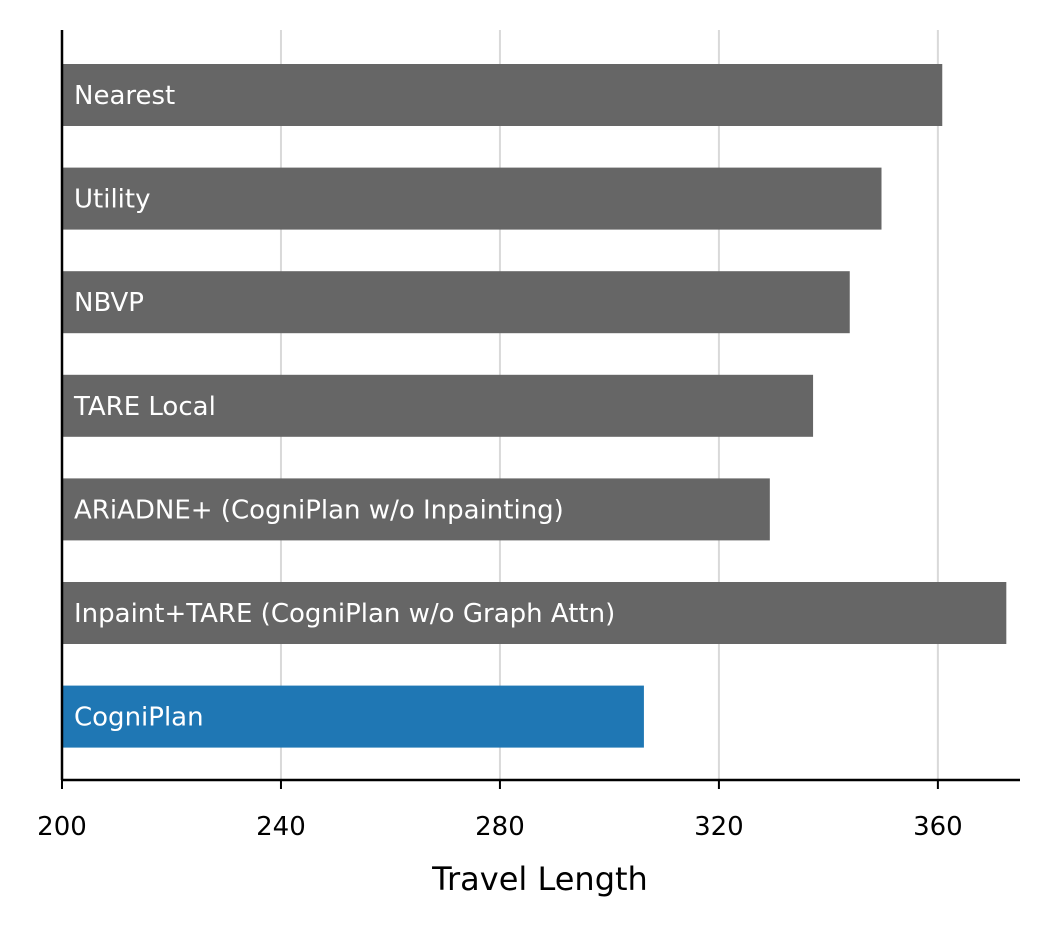  I want to click on x-tick-label-360: 360, so click(938, 827).